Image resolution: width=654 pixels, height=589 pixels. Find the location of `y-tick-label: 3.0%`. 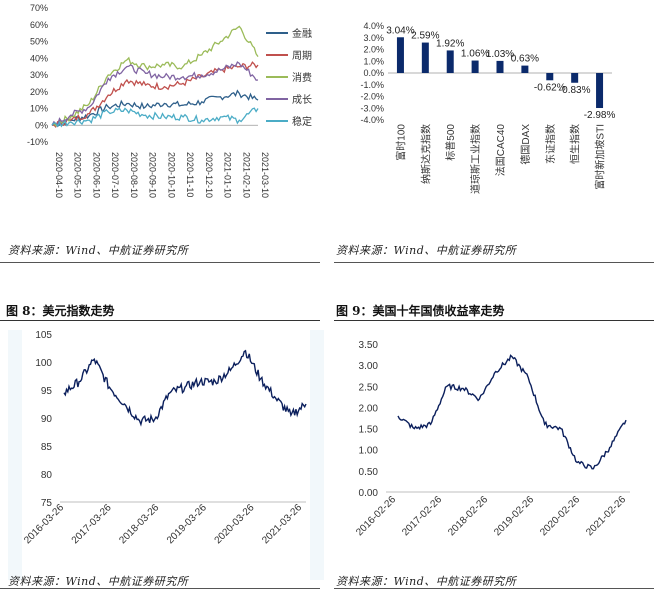

y-tick-label: 3.0% is located at coordinates (373, 38).